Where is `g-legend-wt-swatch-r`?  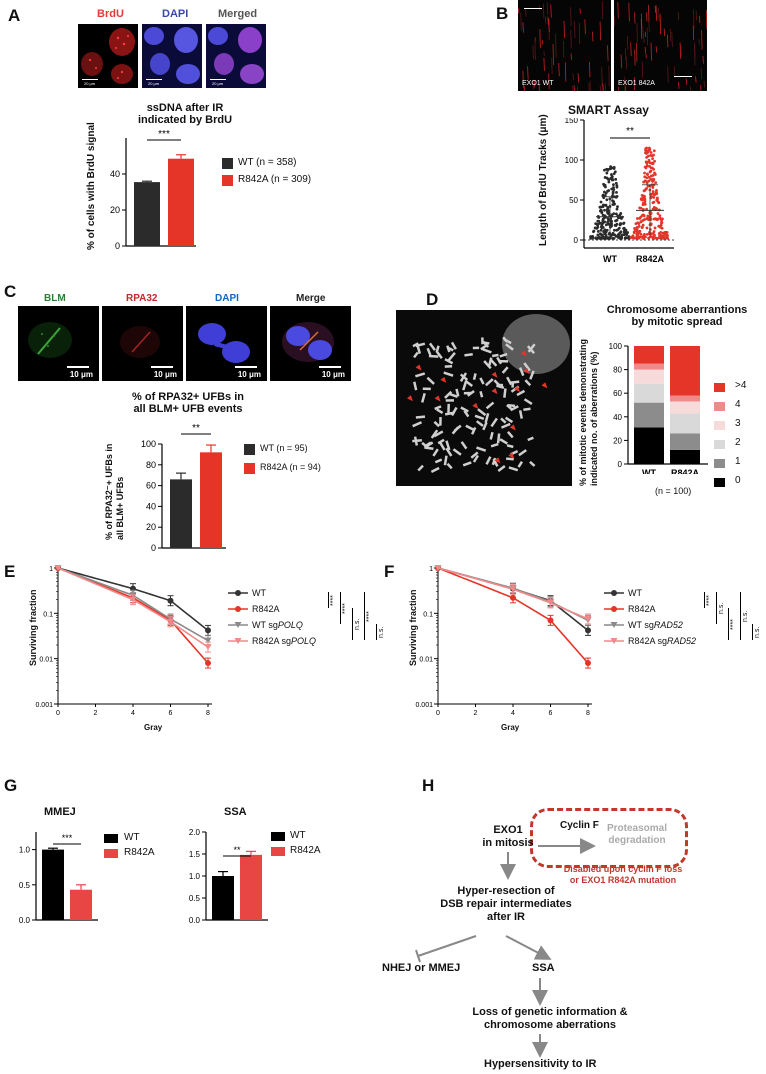 g-legend-wt-swatch-r is located at coordinates (278, 836).